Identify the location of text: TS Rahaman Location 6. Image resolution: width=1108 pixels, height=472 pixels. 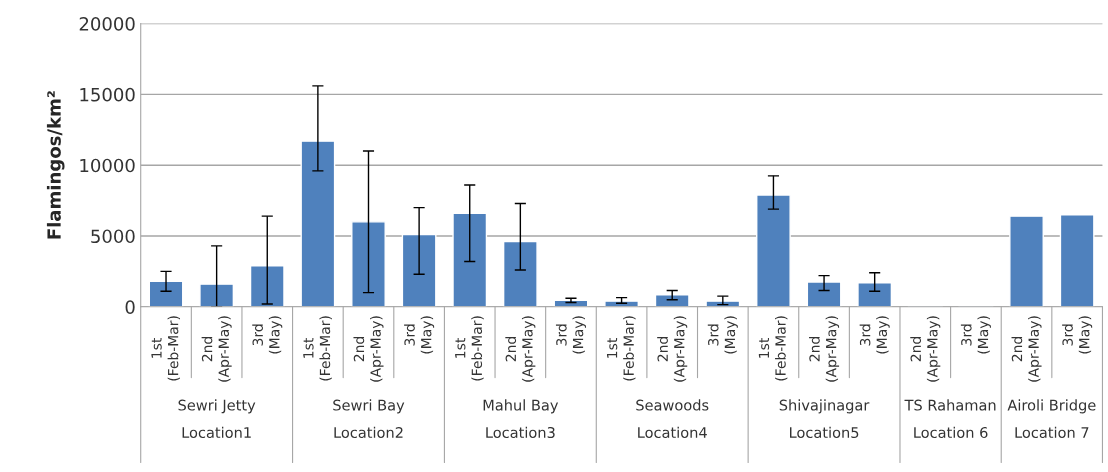
(950, 419).